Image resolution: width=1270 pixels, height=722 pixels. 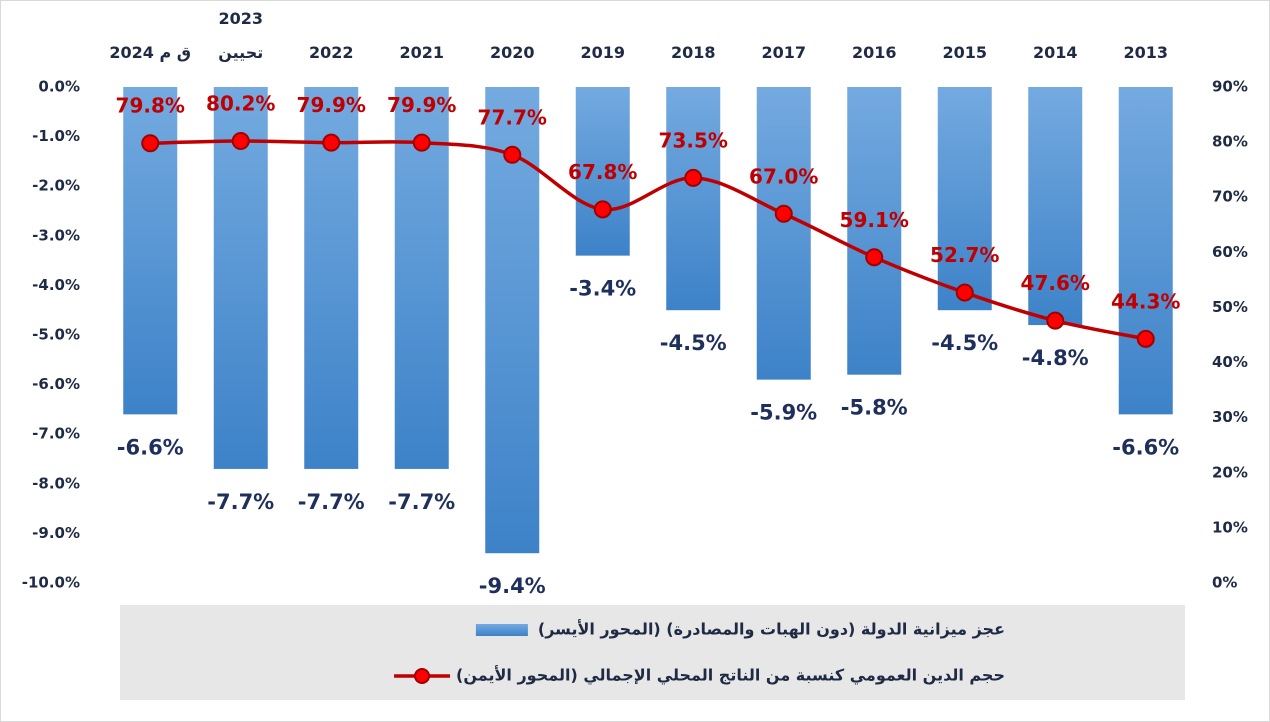 I want to click on line-label: 47.6%, so click(x=1055, y=283).